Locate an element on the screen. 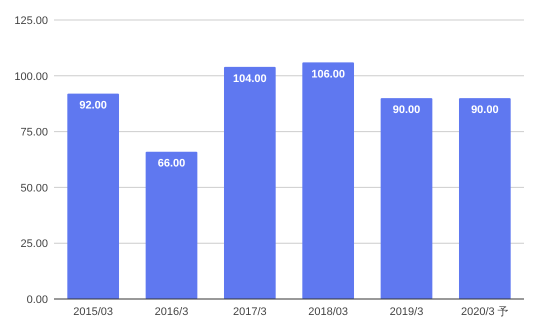 This screenshot has width=540, height=329. x-tick-label: 2020/3 予 is located at coordinates (484, 312).